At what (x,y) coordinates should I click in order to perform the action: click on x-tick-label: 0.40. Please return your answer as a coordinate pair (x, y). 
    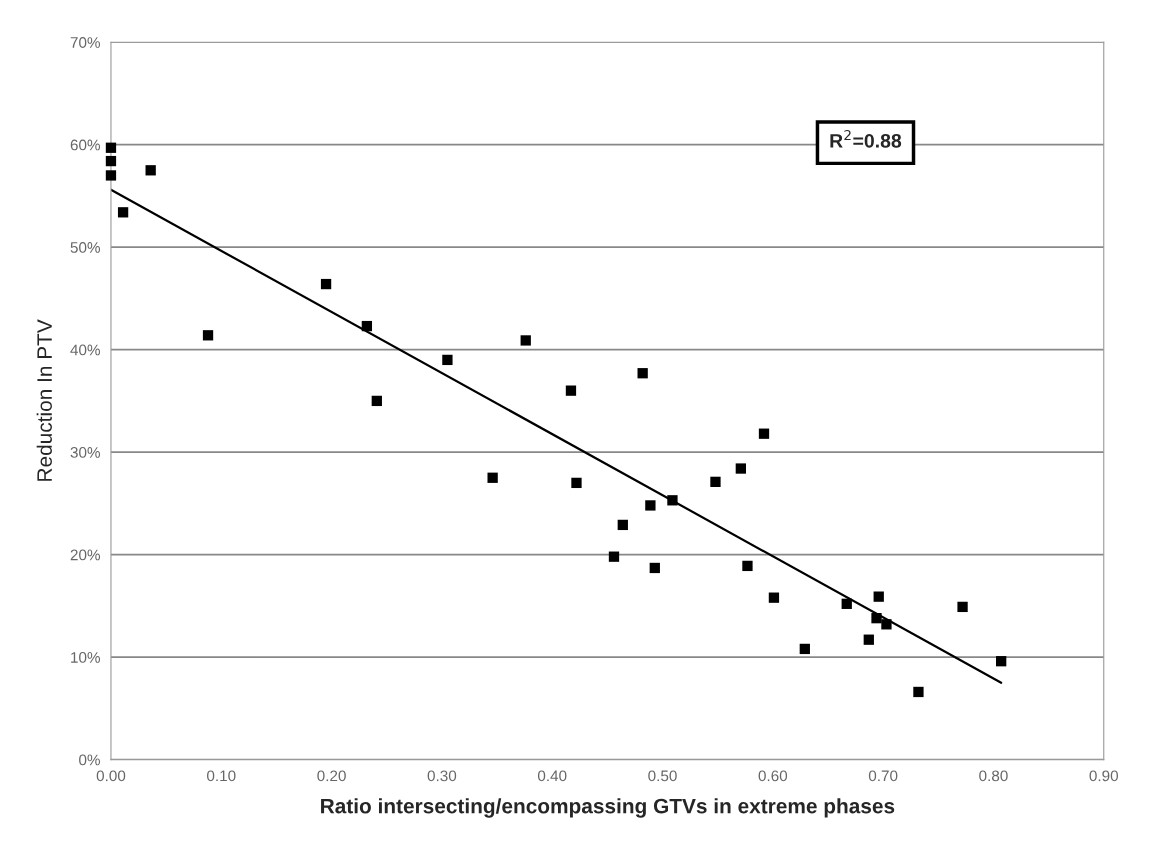
    Looking at the image, I should click on (552, 776).